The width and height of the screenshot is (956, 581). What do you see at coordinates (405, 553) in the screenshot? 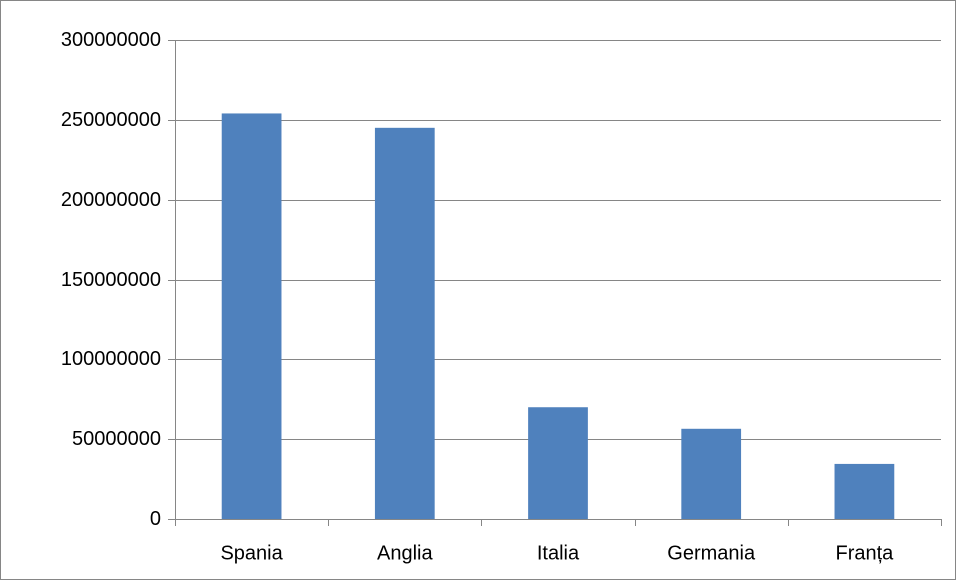
I see `x-tick-label: Anglia` at bounding box center [405, 553].